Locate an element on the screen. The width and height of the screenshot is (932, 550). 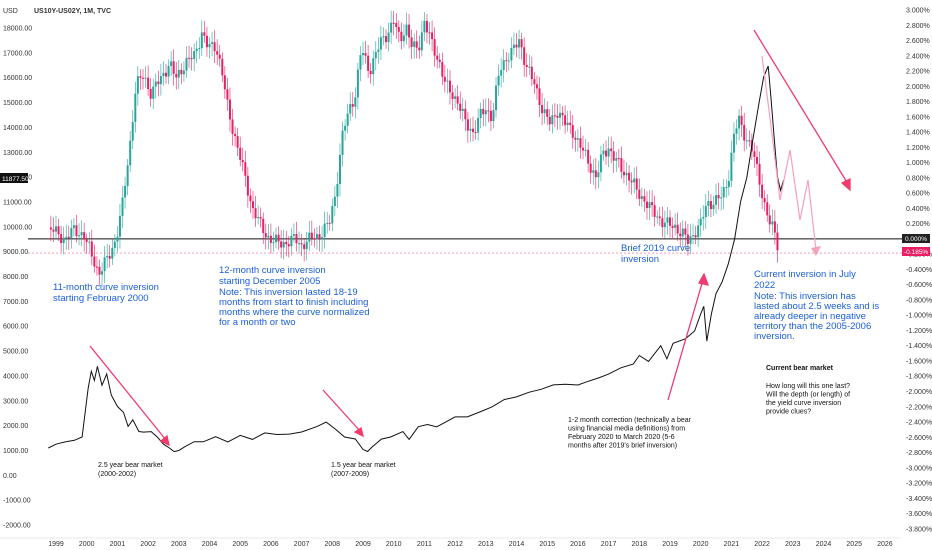
right-tick-label: -3.800% is located at coordinates (919, 529).